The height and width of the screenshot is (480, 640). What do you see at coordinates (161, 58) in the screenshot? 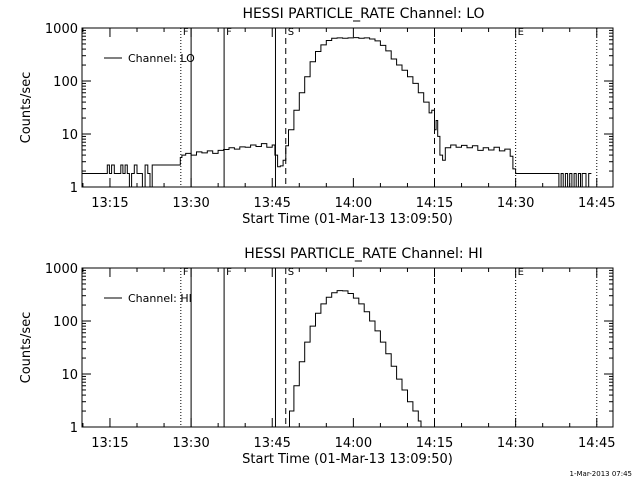
I see `legend-label: Channel: LO` at bounding box center [161, 58].